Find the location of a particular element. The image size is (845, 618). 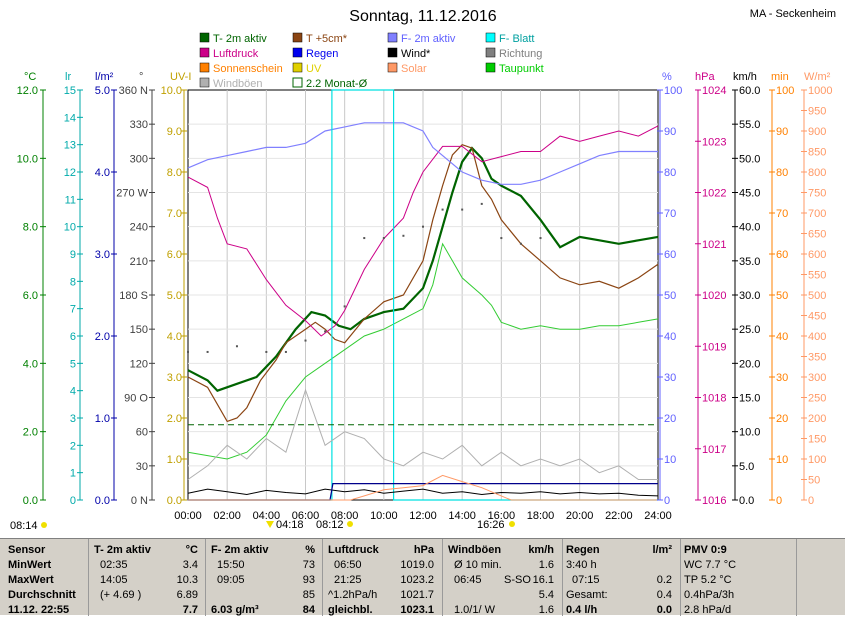

rain-rate: 0.4 l/h is located at coordinates (582, 610).